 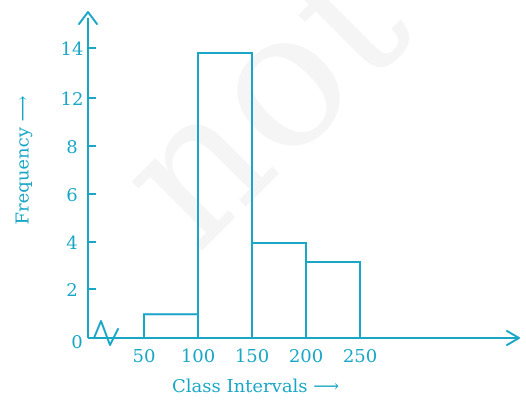 What do you see at coordinates (23, 176) in the screenshot?
I see `y-axis-label-text: Frequency` at bounding box center [23, 176].